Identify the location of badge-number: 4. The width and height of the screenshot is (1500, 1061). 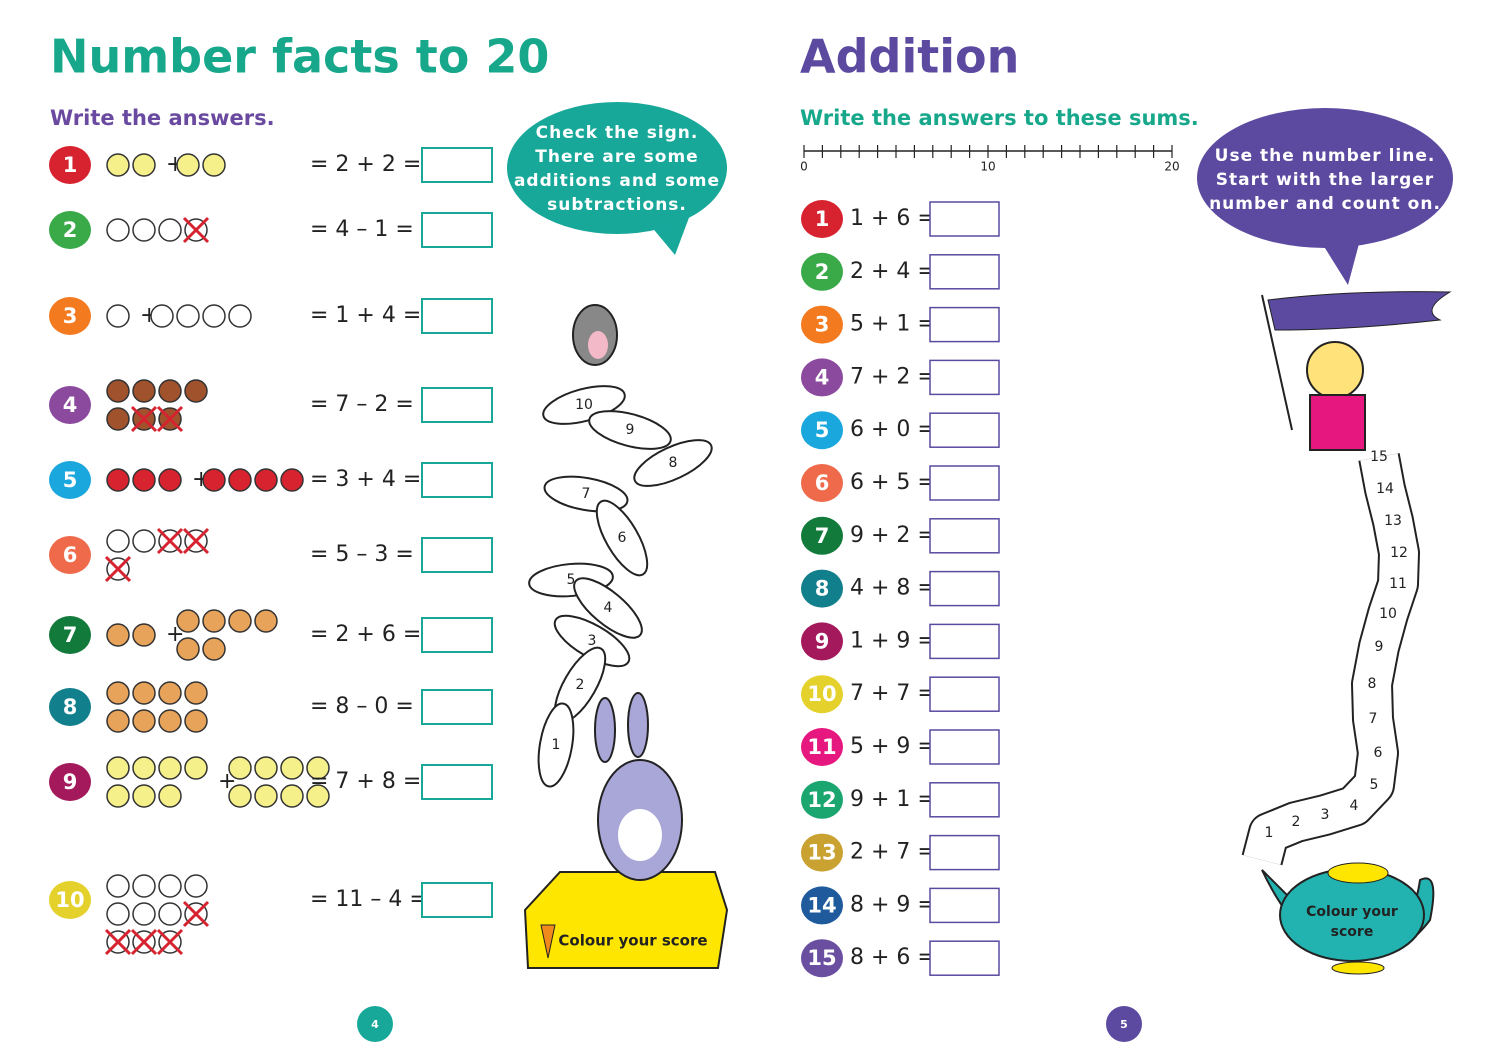
(822, 377).